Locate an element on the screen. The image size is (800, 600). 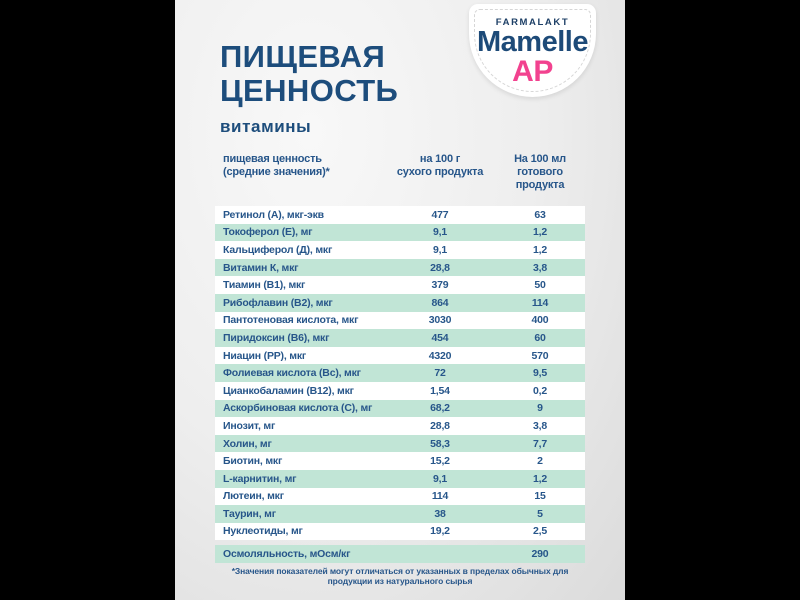
row-label: L-карнитин, мг is located at coordinates (260, 478).